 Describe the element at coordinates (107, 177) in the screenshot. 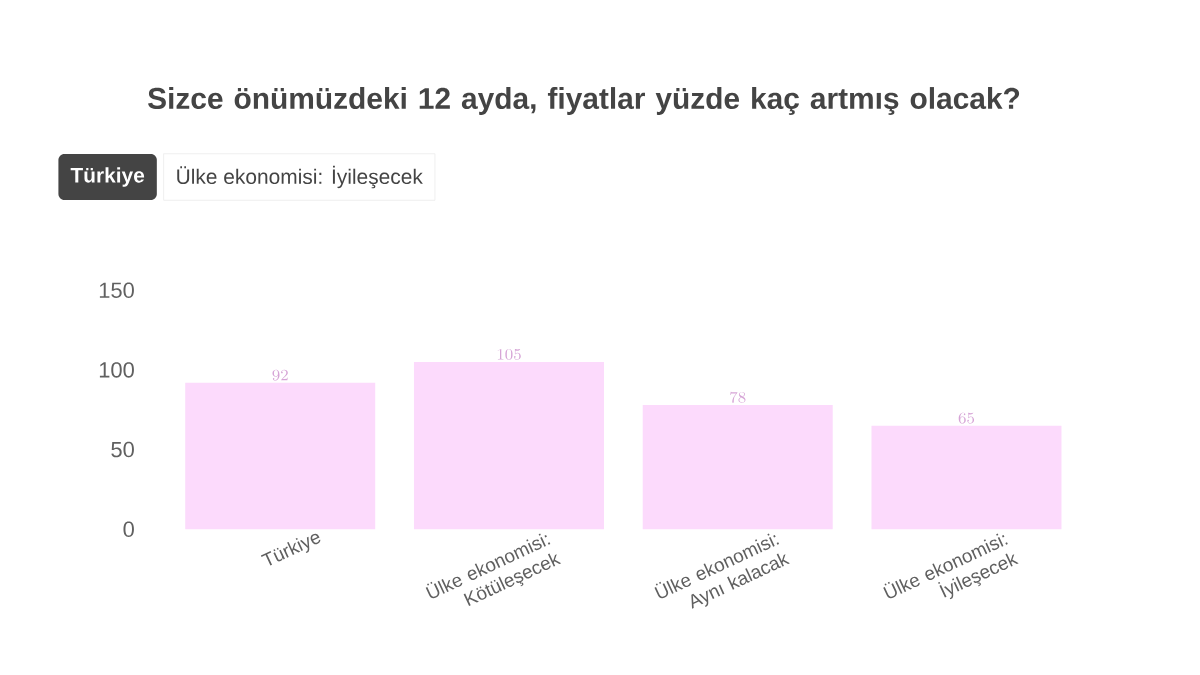

I see `text: Türkiye` at that location.